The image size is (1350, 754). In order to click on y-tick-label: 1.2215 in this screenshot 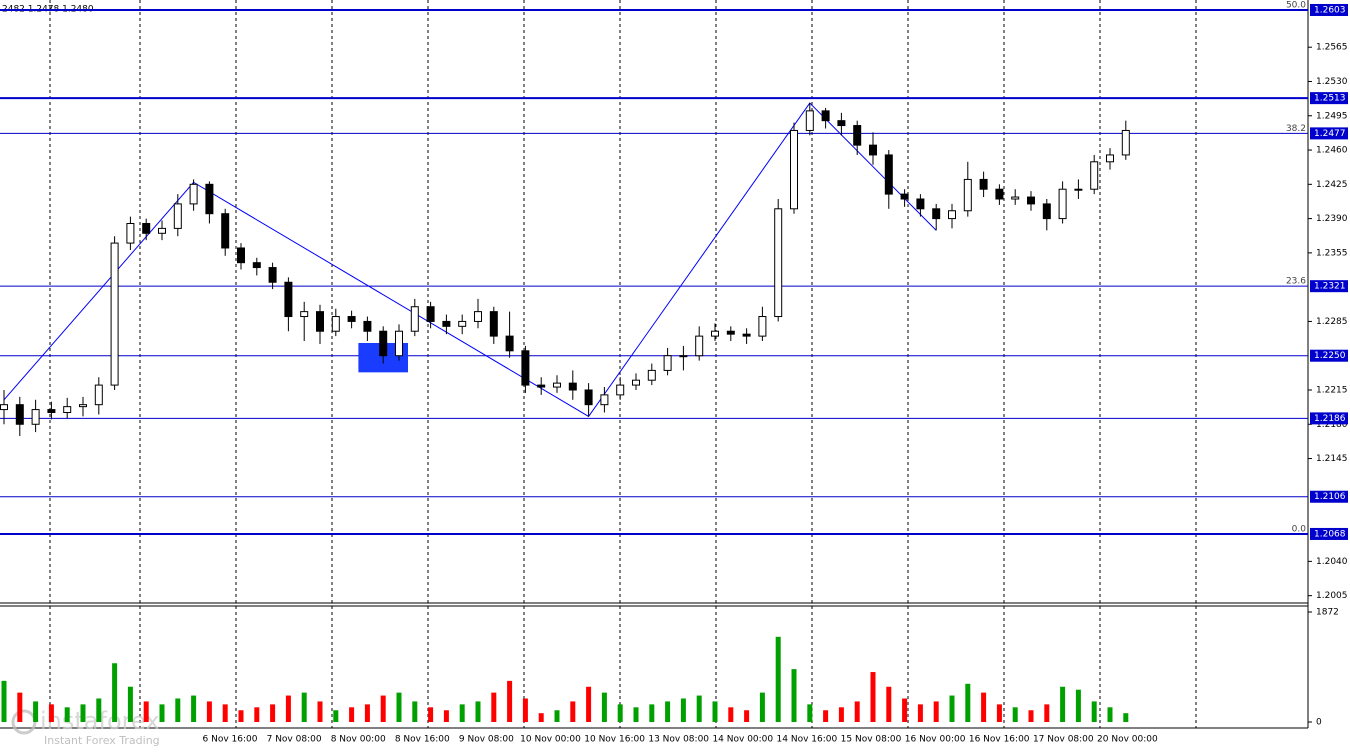, I will do `click(1332, 390)`.